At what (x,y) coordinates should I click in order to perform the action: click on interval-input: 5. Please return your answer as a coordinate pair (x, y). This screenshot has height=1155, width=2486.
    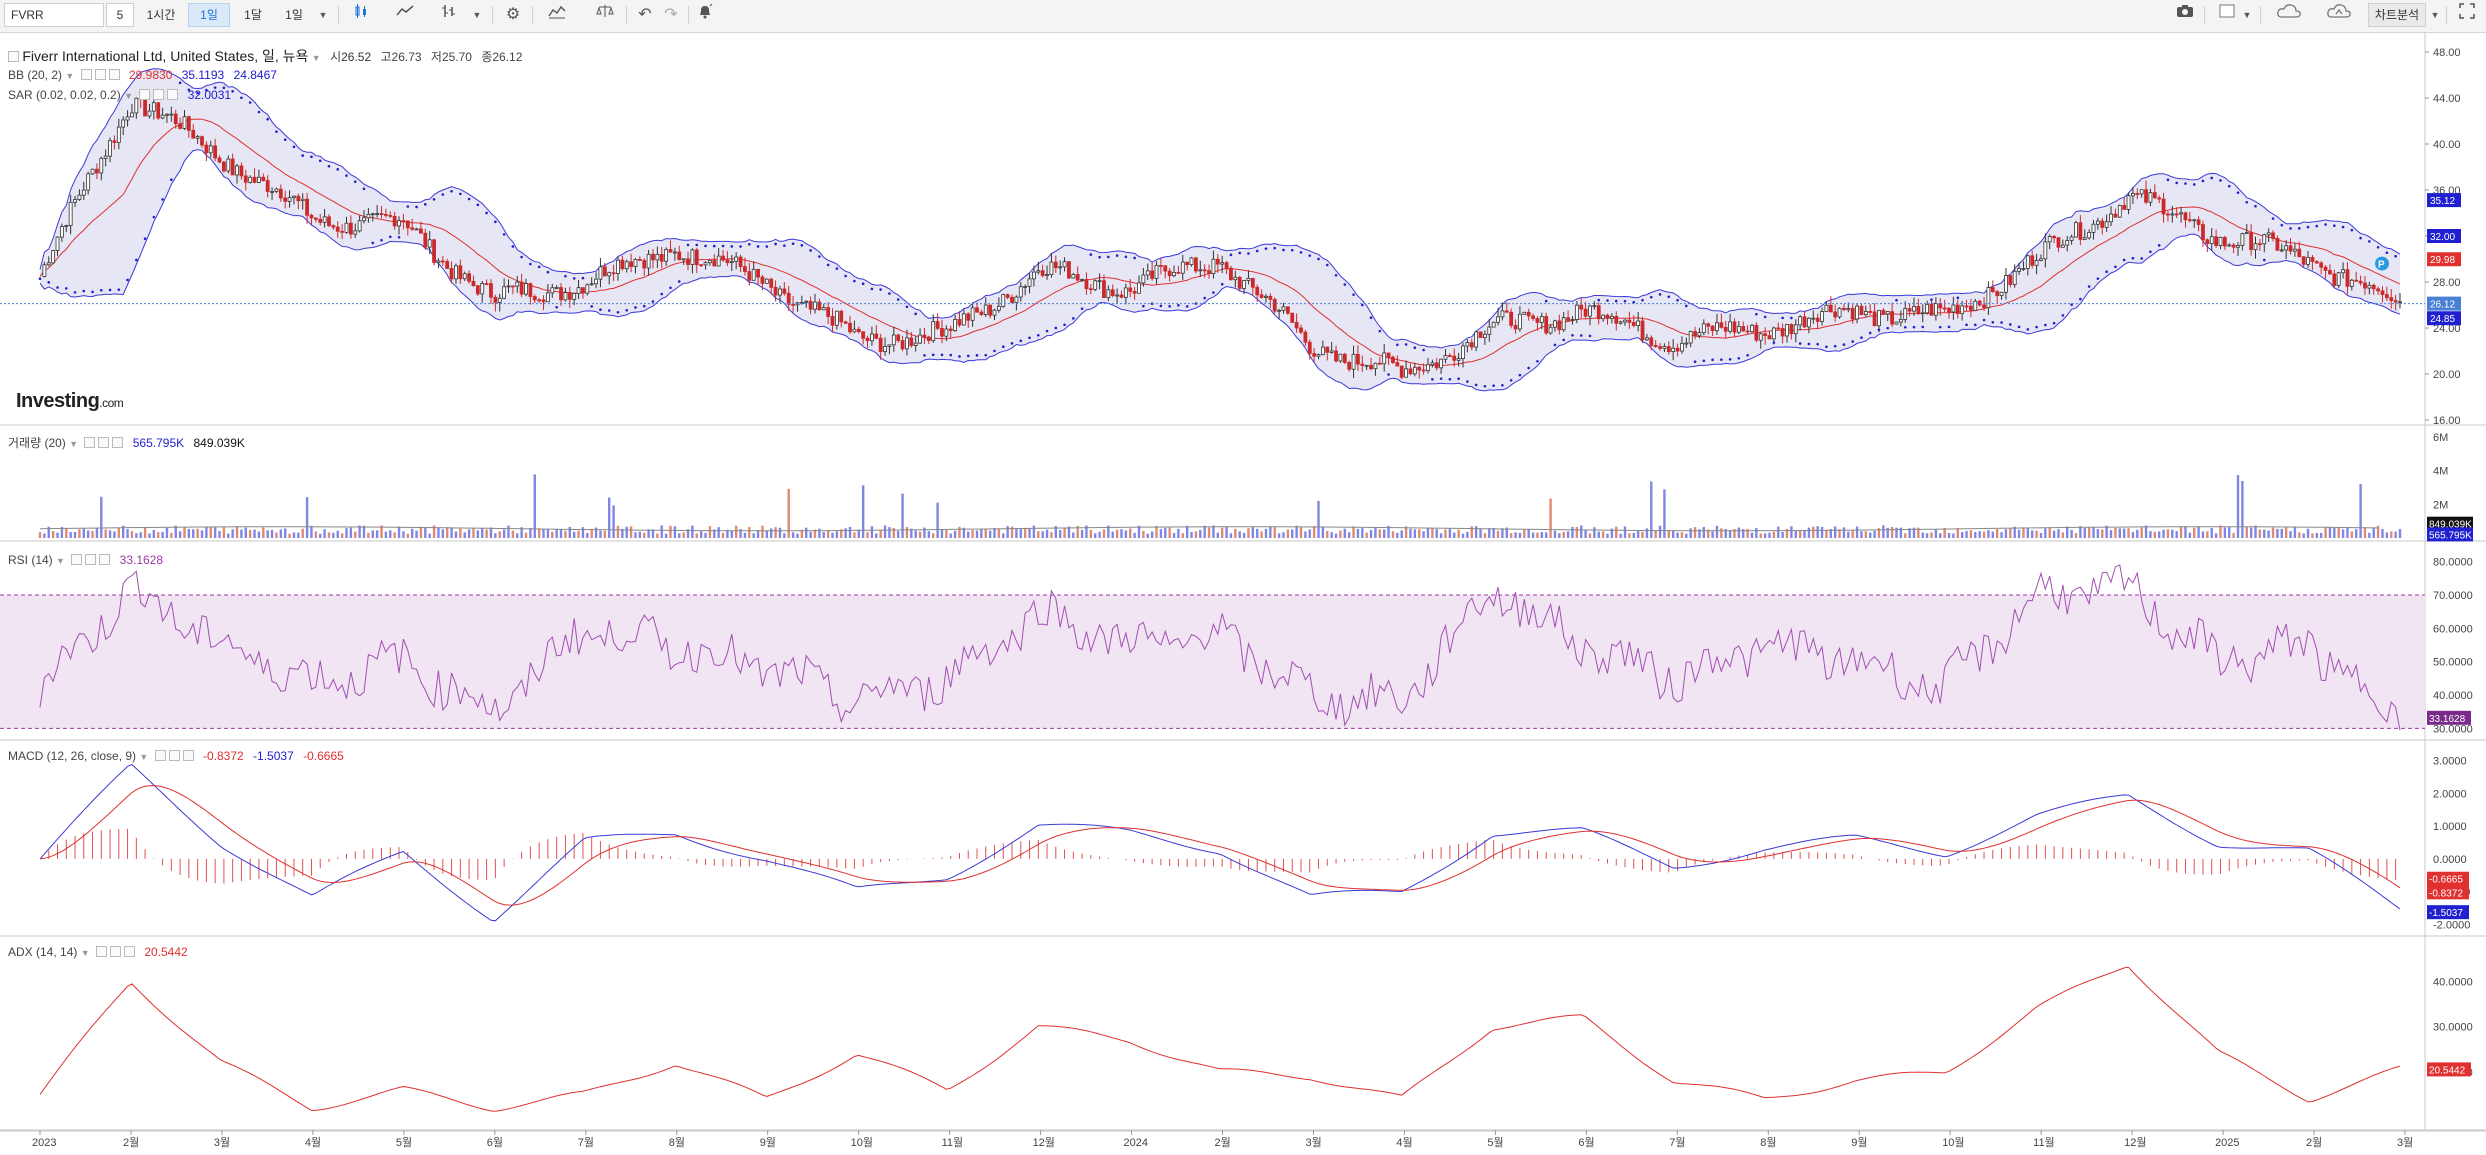
    Looking at the image, I should click on (120, 15).